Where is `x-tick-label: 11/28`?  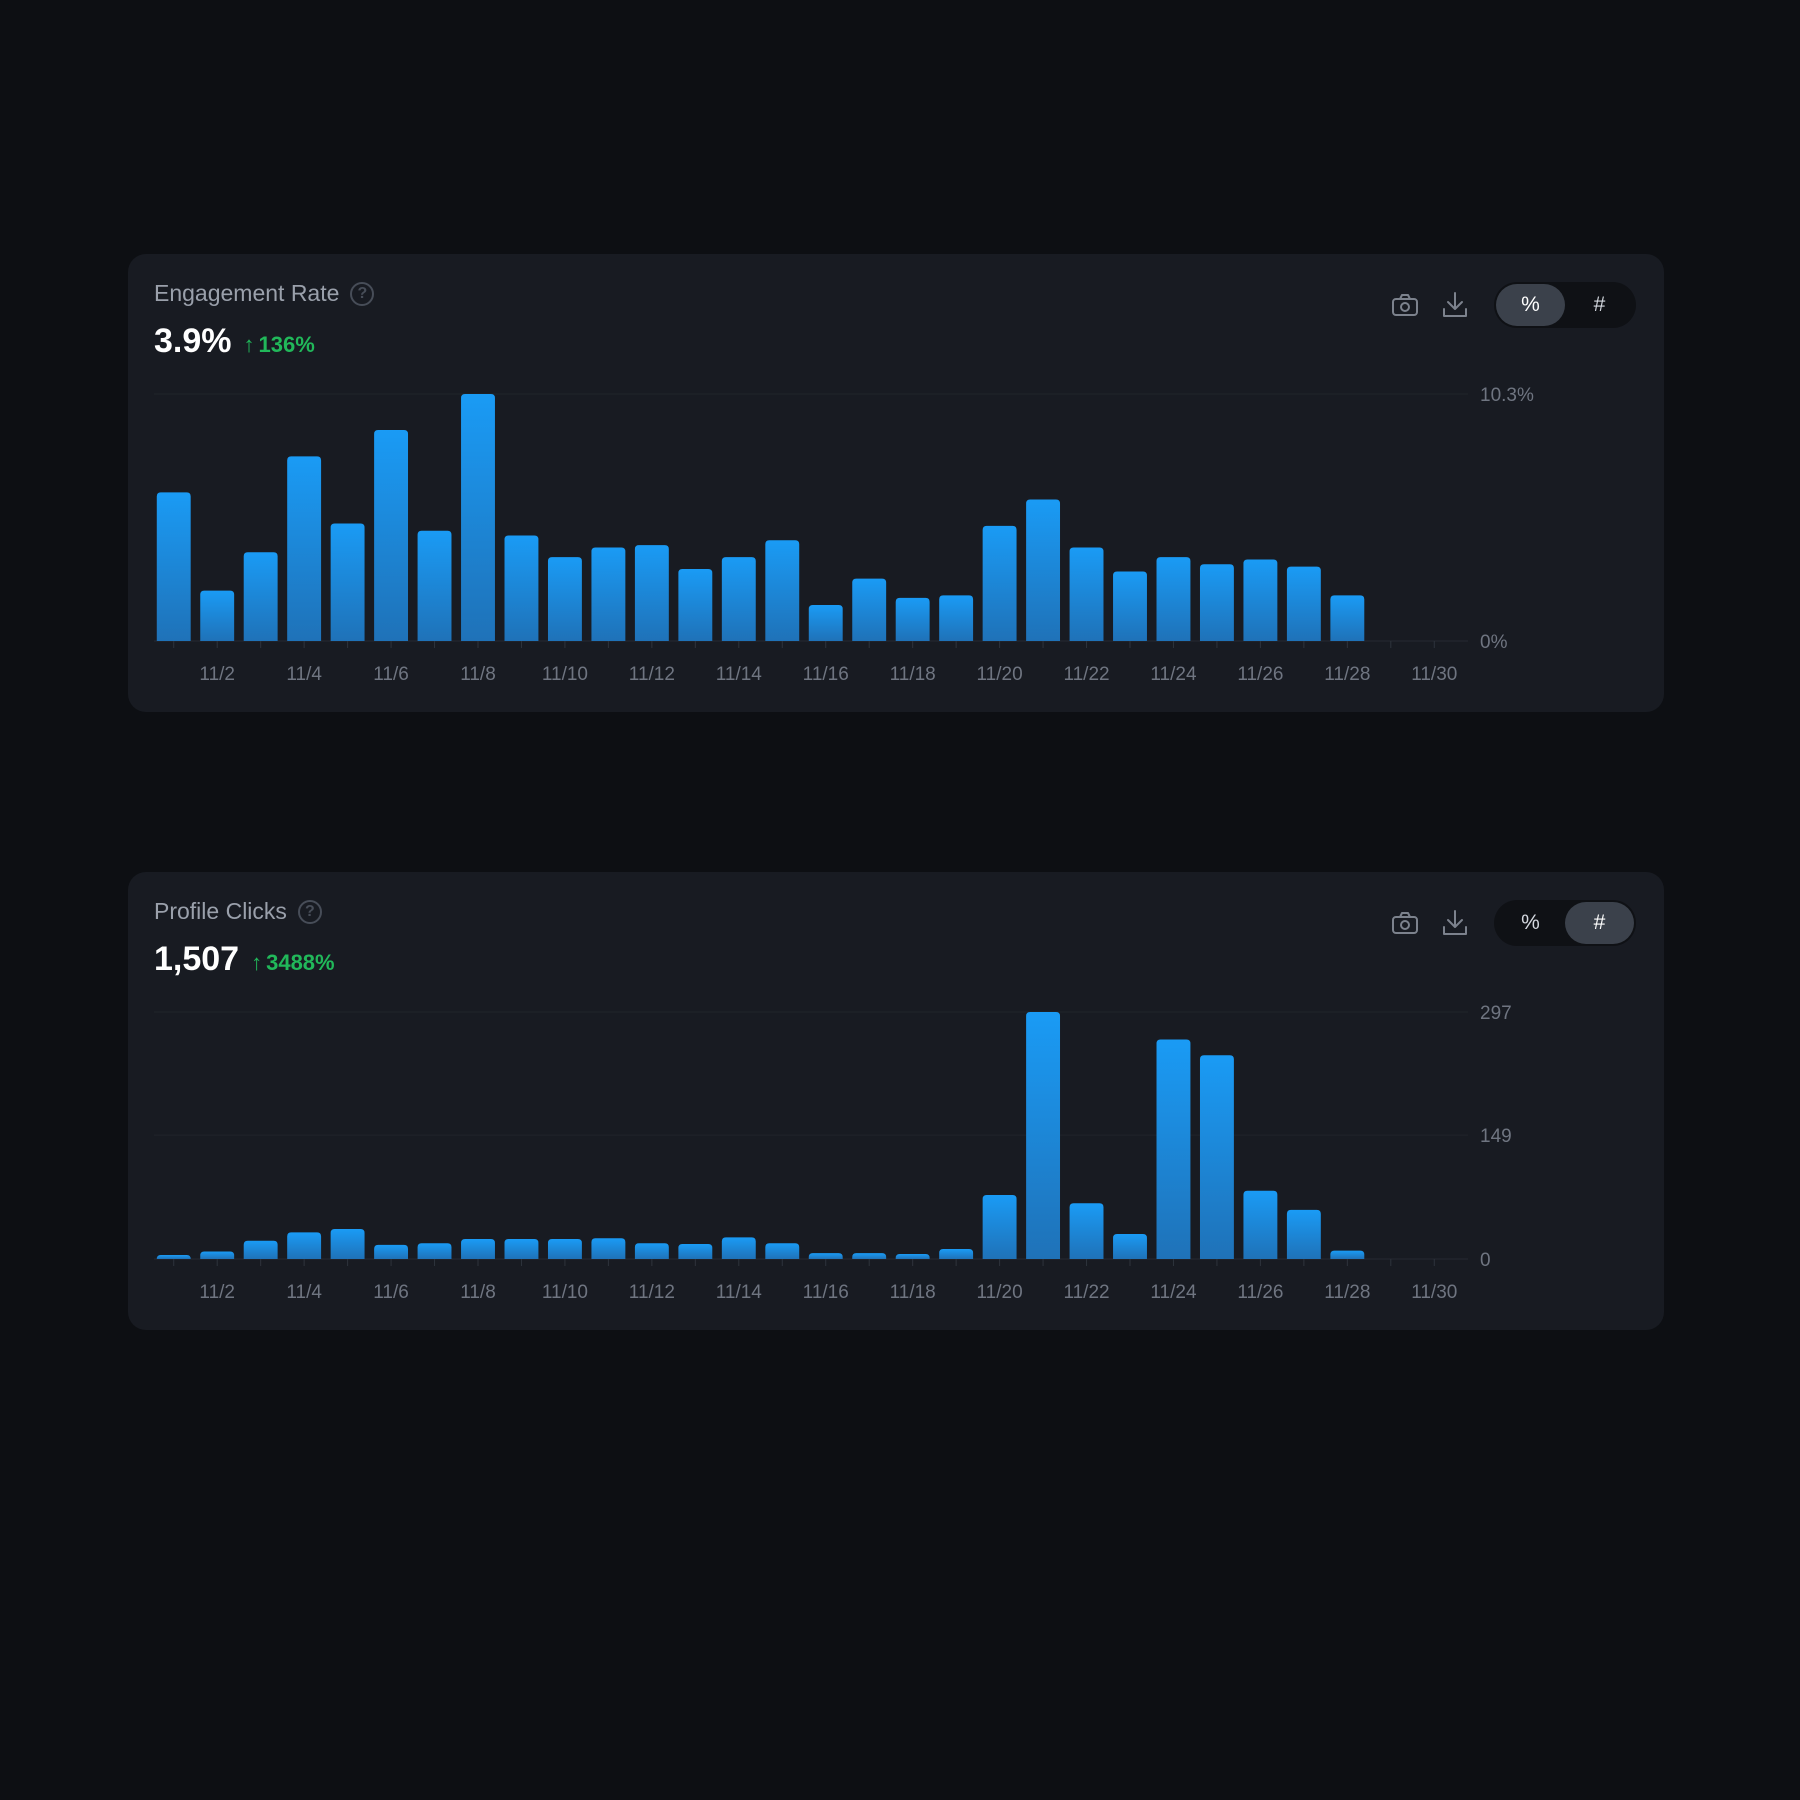 x-tick-label: 11/28 is located at coordinates (1347, 1292).